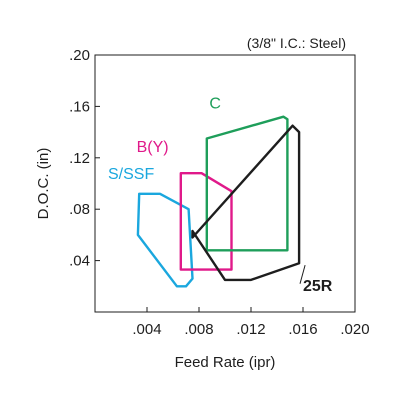  I want to click on x-tick-label: .016, so click(302, 329).